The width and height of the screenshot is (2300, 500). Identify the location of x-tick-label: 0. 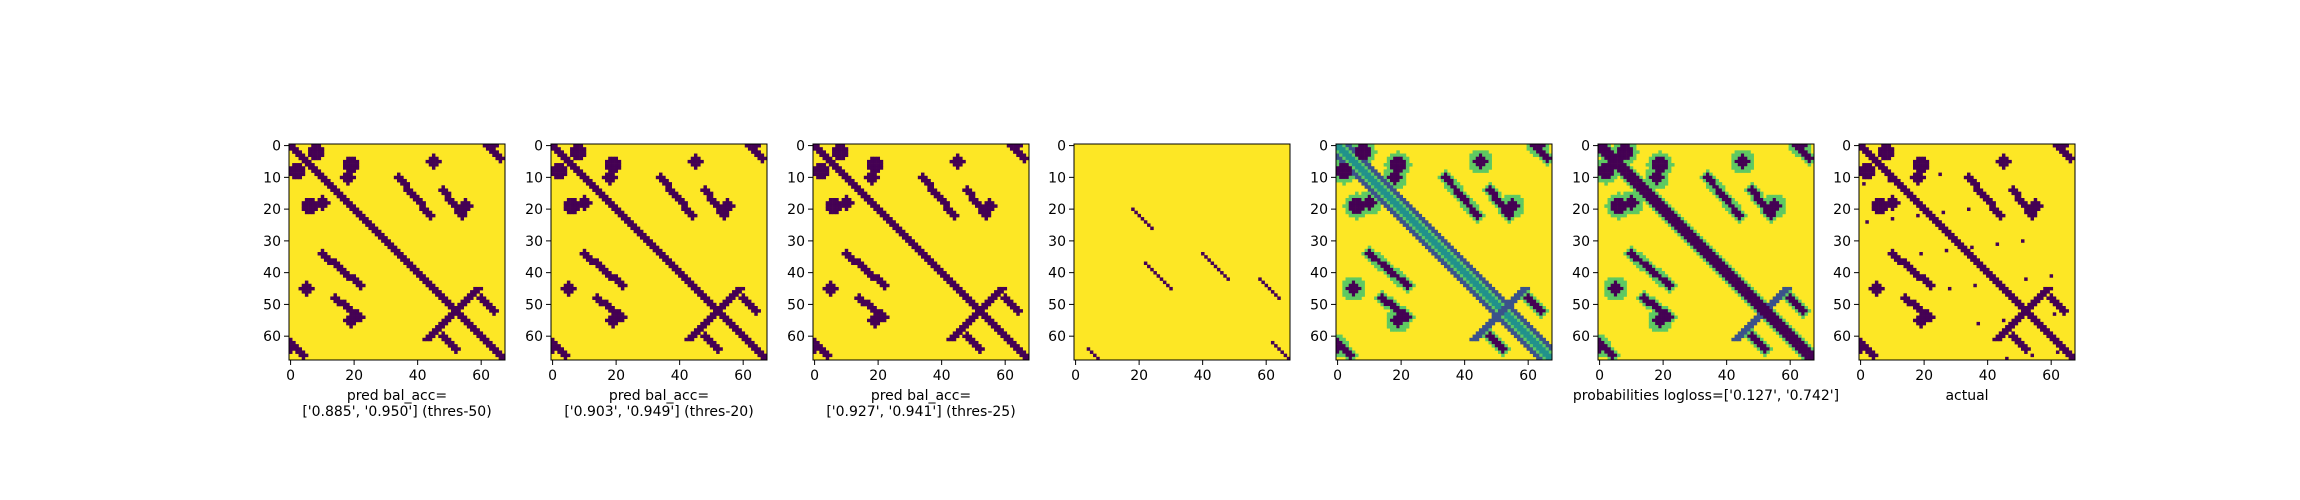
(1337, 376).